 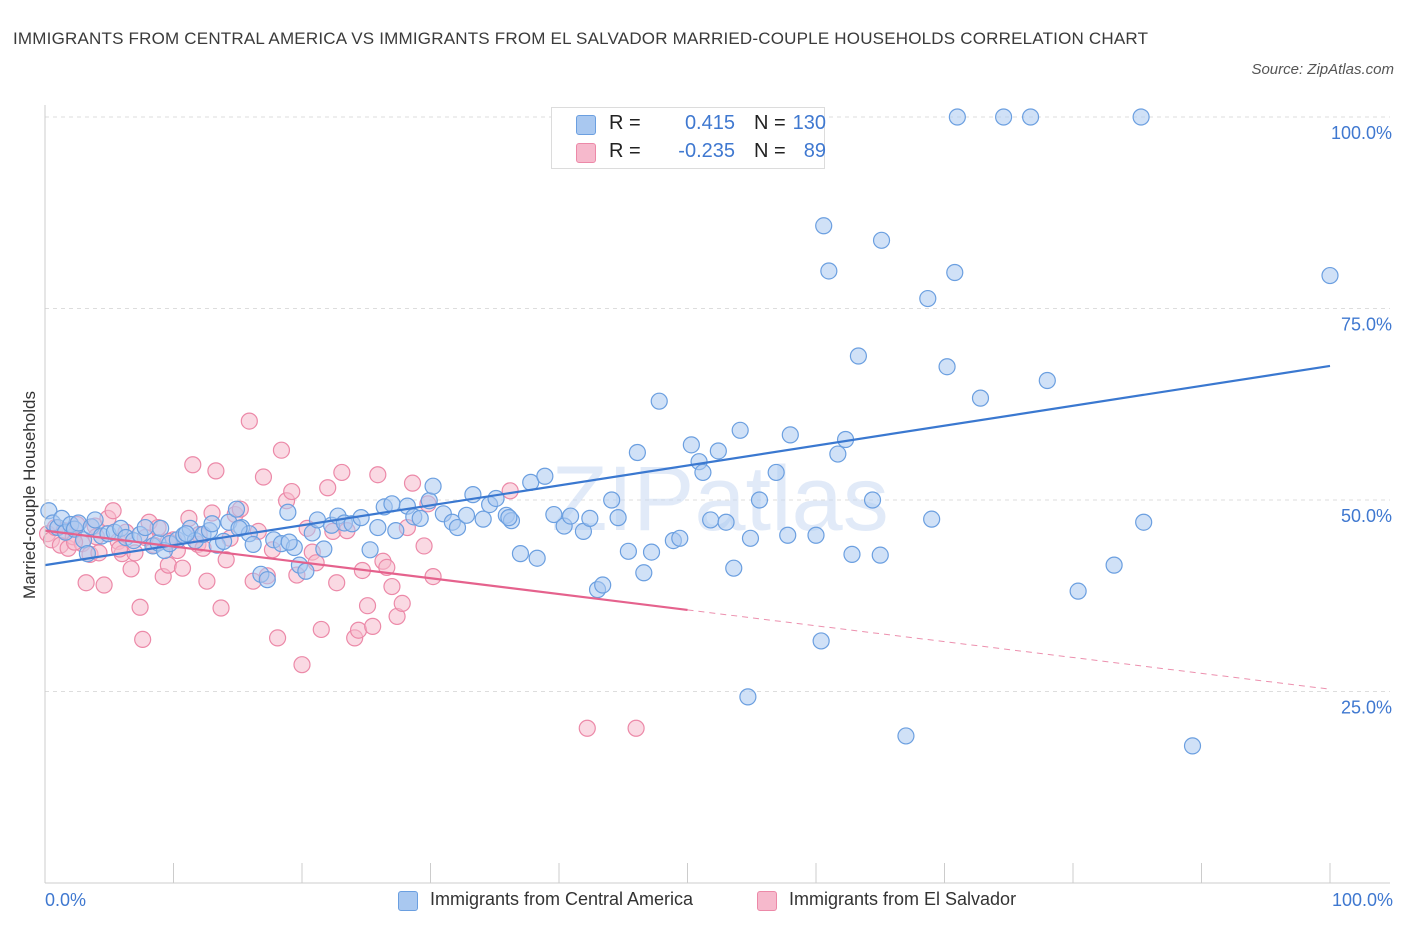 I want to click on r-value: -0.235, so click(x=706, y=151).